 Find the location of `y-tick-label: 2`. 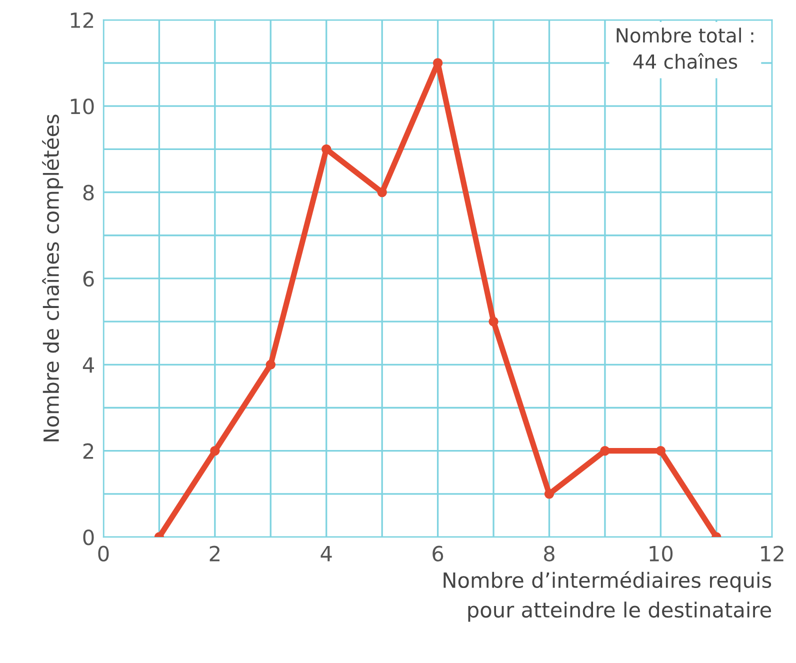

y-tick-label: 2 is located at coordinates (88, 451).